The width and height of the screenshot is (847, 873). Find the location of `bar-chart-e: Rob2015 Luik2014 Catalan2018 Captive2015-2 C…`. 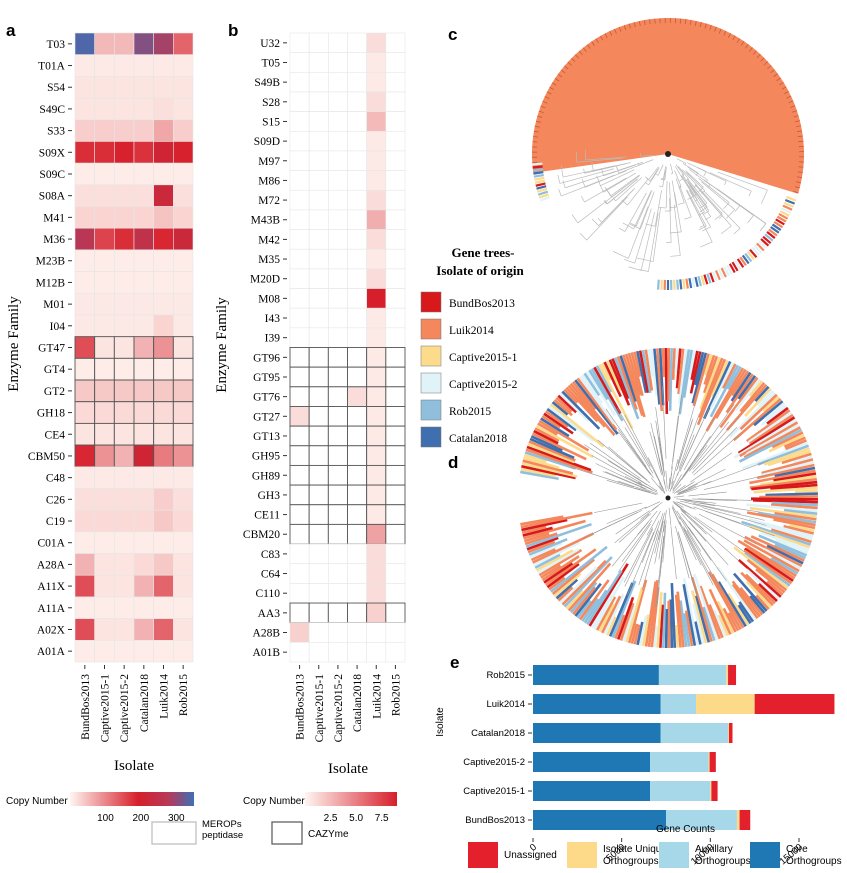

bar-chart-e: Rob2015 Luik2014 Catalan2018 Captive2015-2 C… is located at coordinates (638, 766).